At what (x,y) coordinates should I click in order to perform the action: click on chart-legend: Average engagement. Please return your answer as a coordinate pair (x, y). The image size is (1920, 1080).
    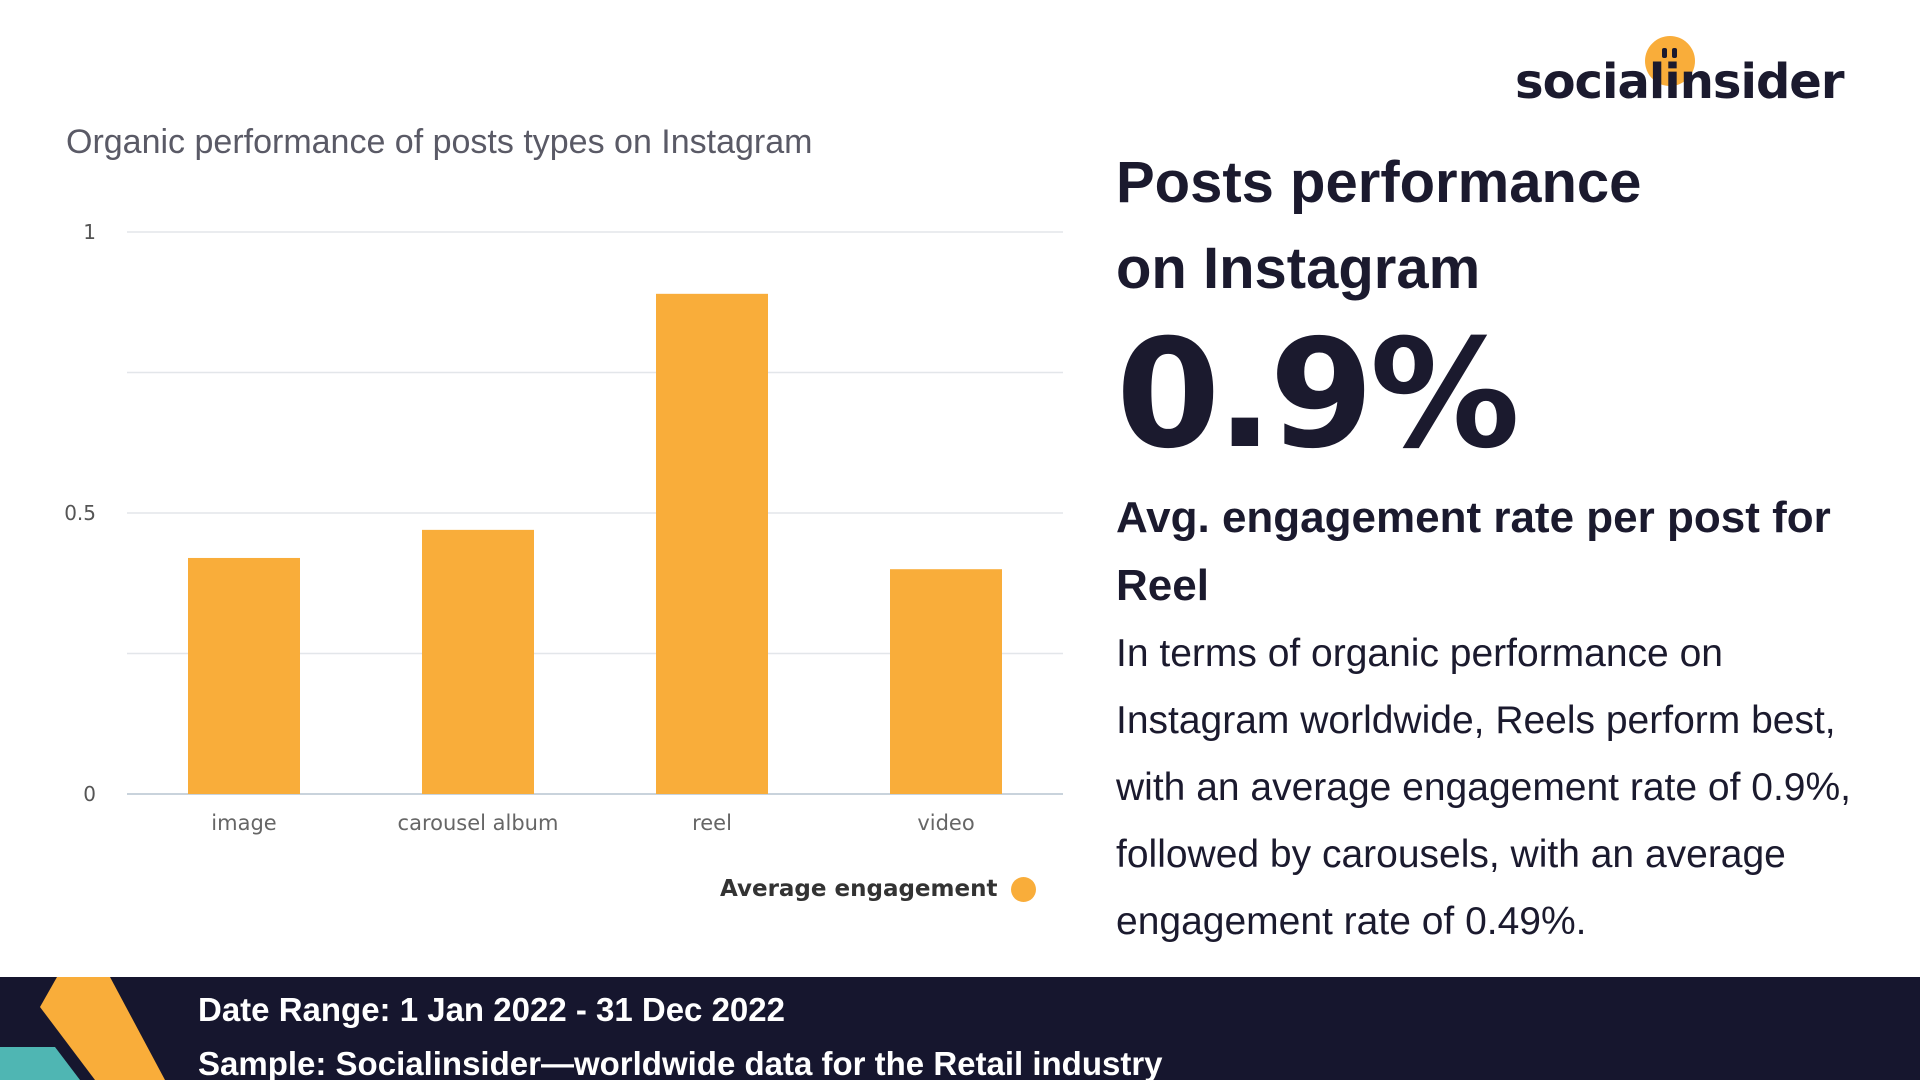
    Looking at the image, I should click on (878, 889).